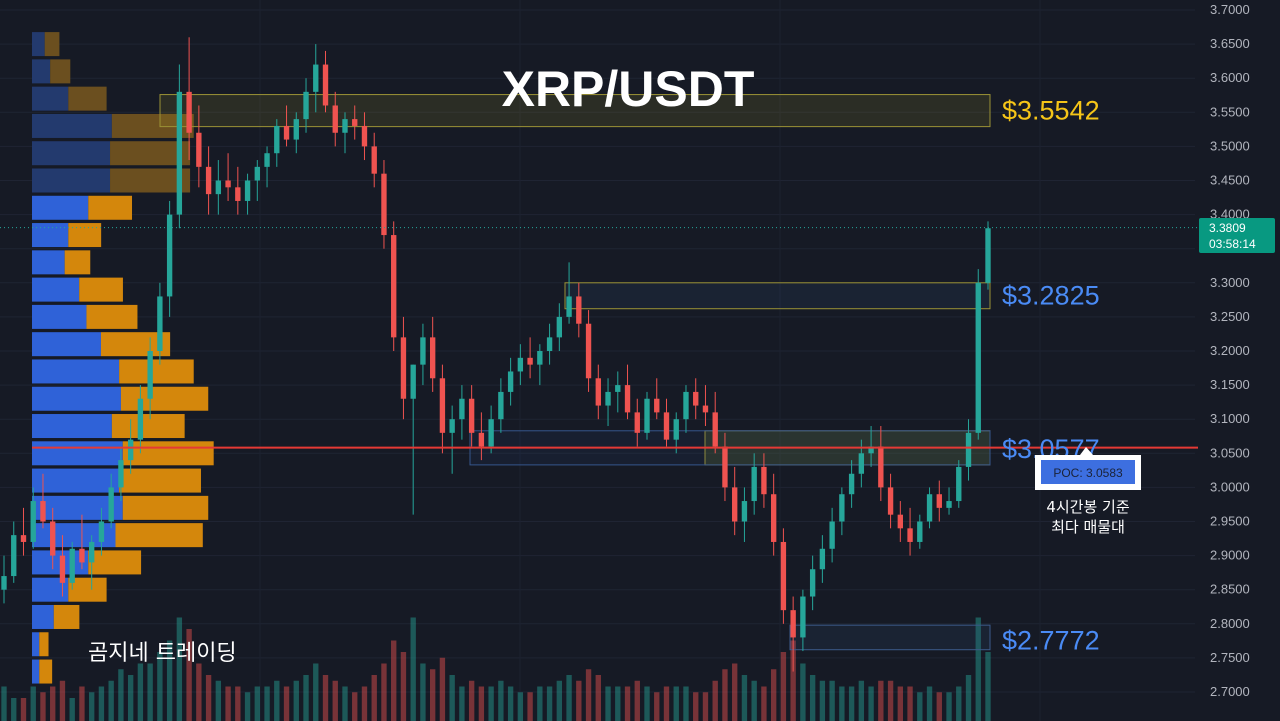 This screenshot has height=721, width=1280. I want to click on level-label: $3.2825, so click(1051, 296).